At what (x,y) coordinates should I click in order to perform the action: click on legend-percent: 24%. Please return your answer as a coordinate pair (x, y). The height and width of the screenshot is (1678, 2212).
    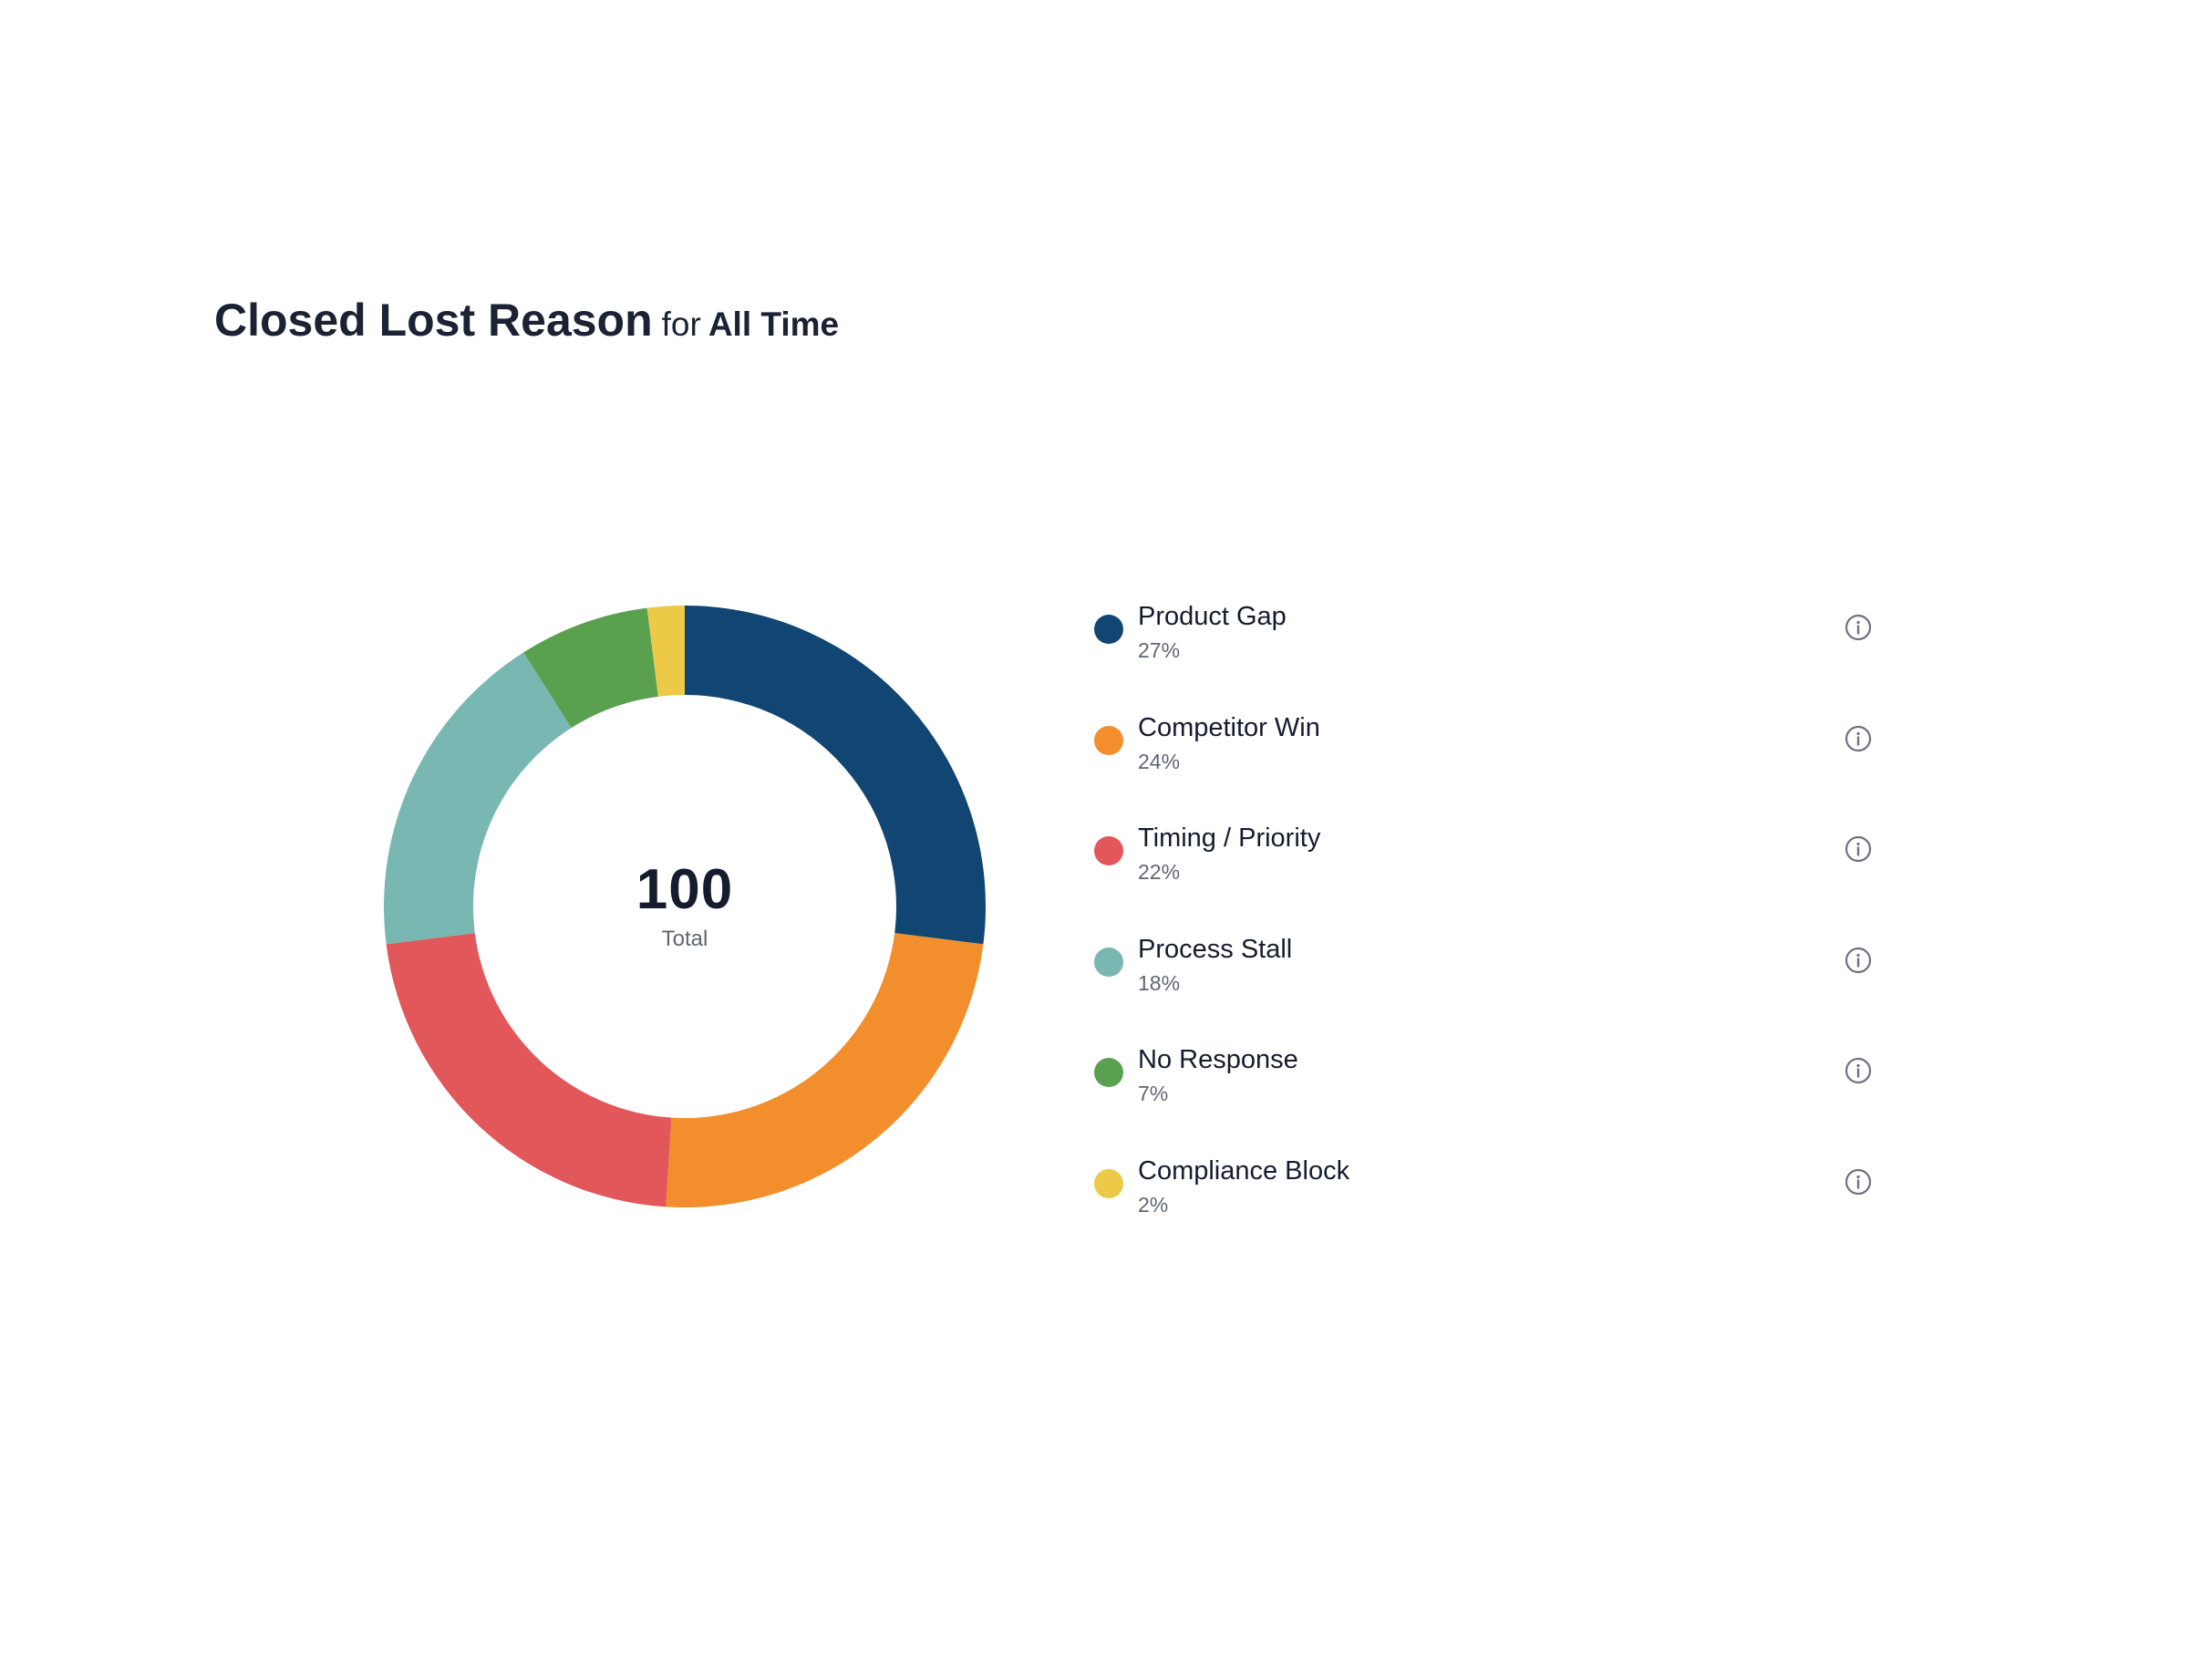
    Looking at the image, I should click on (1159, 761).